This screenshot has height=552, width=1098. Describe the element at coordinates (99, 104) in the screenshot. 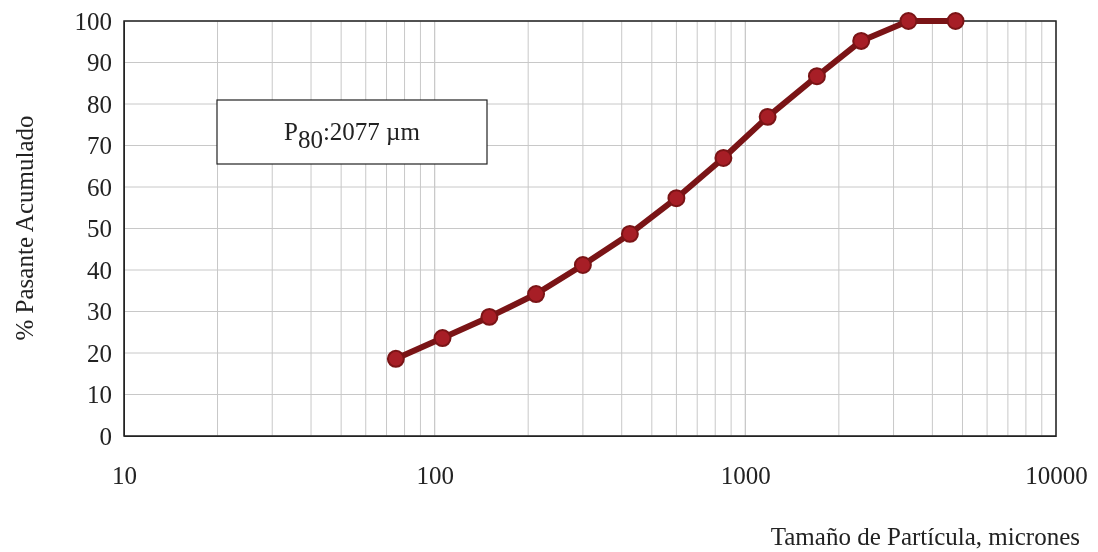

I see `y-tick-label: 80` at that location.